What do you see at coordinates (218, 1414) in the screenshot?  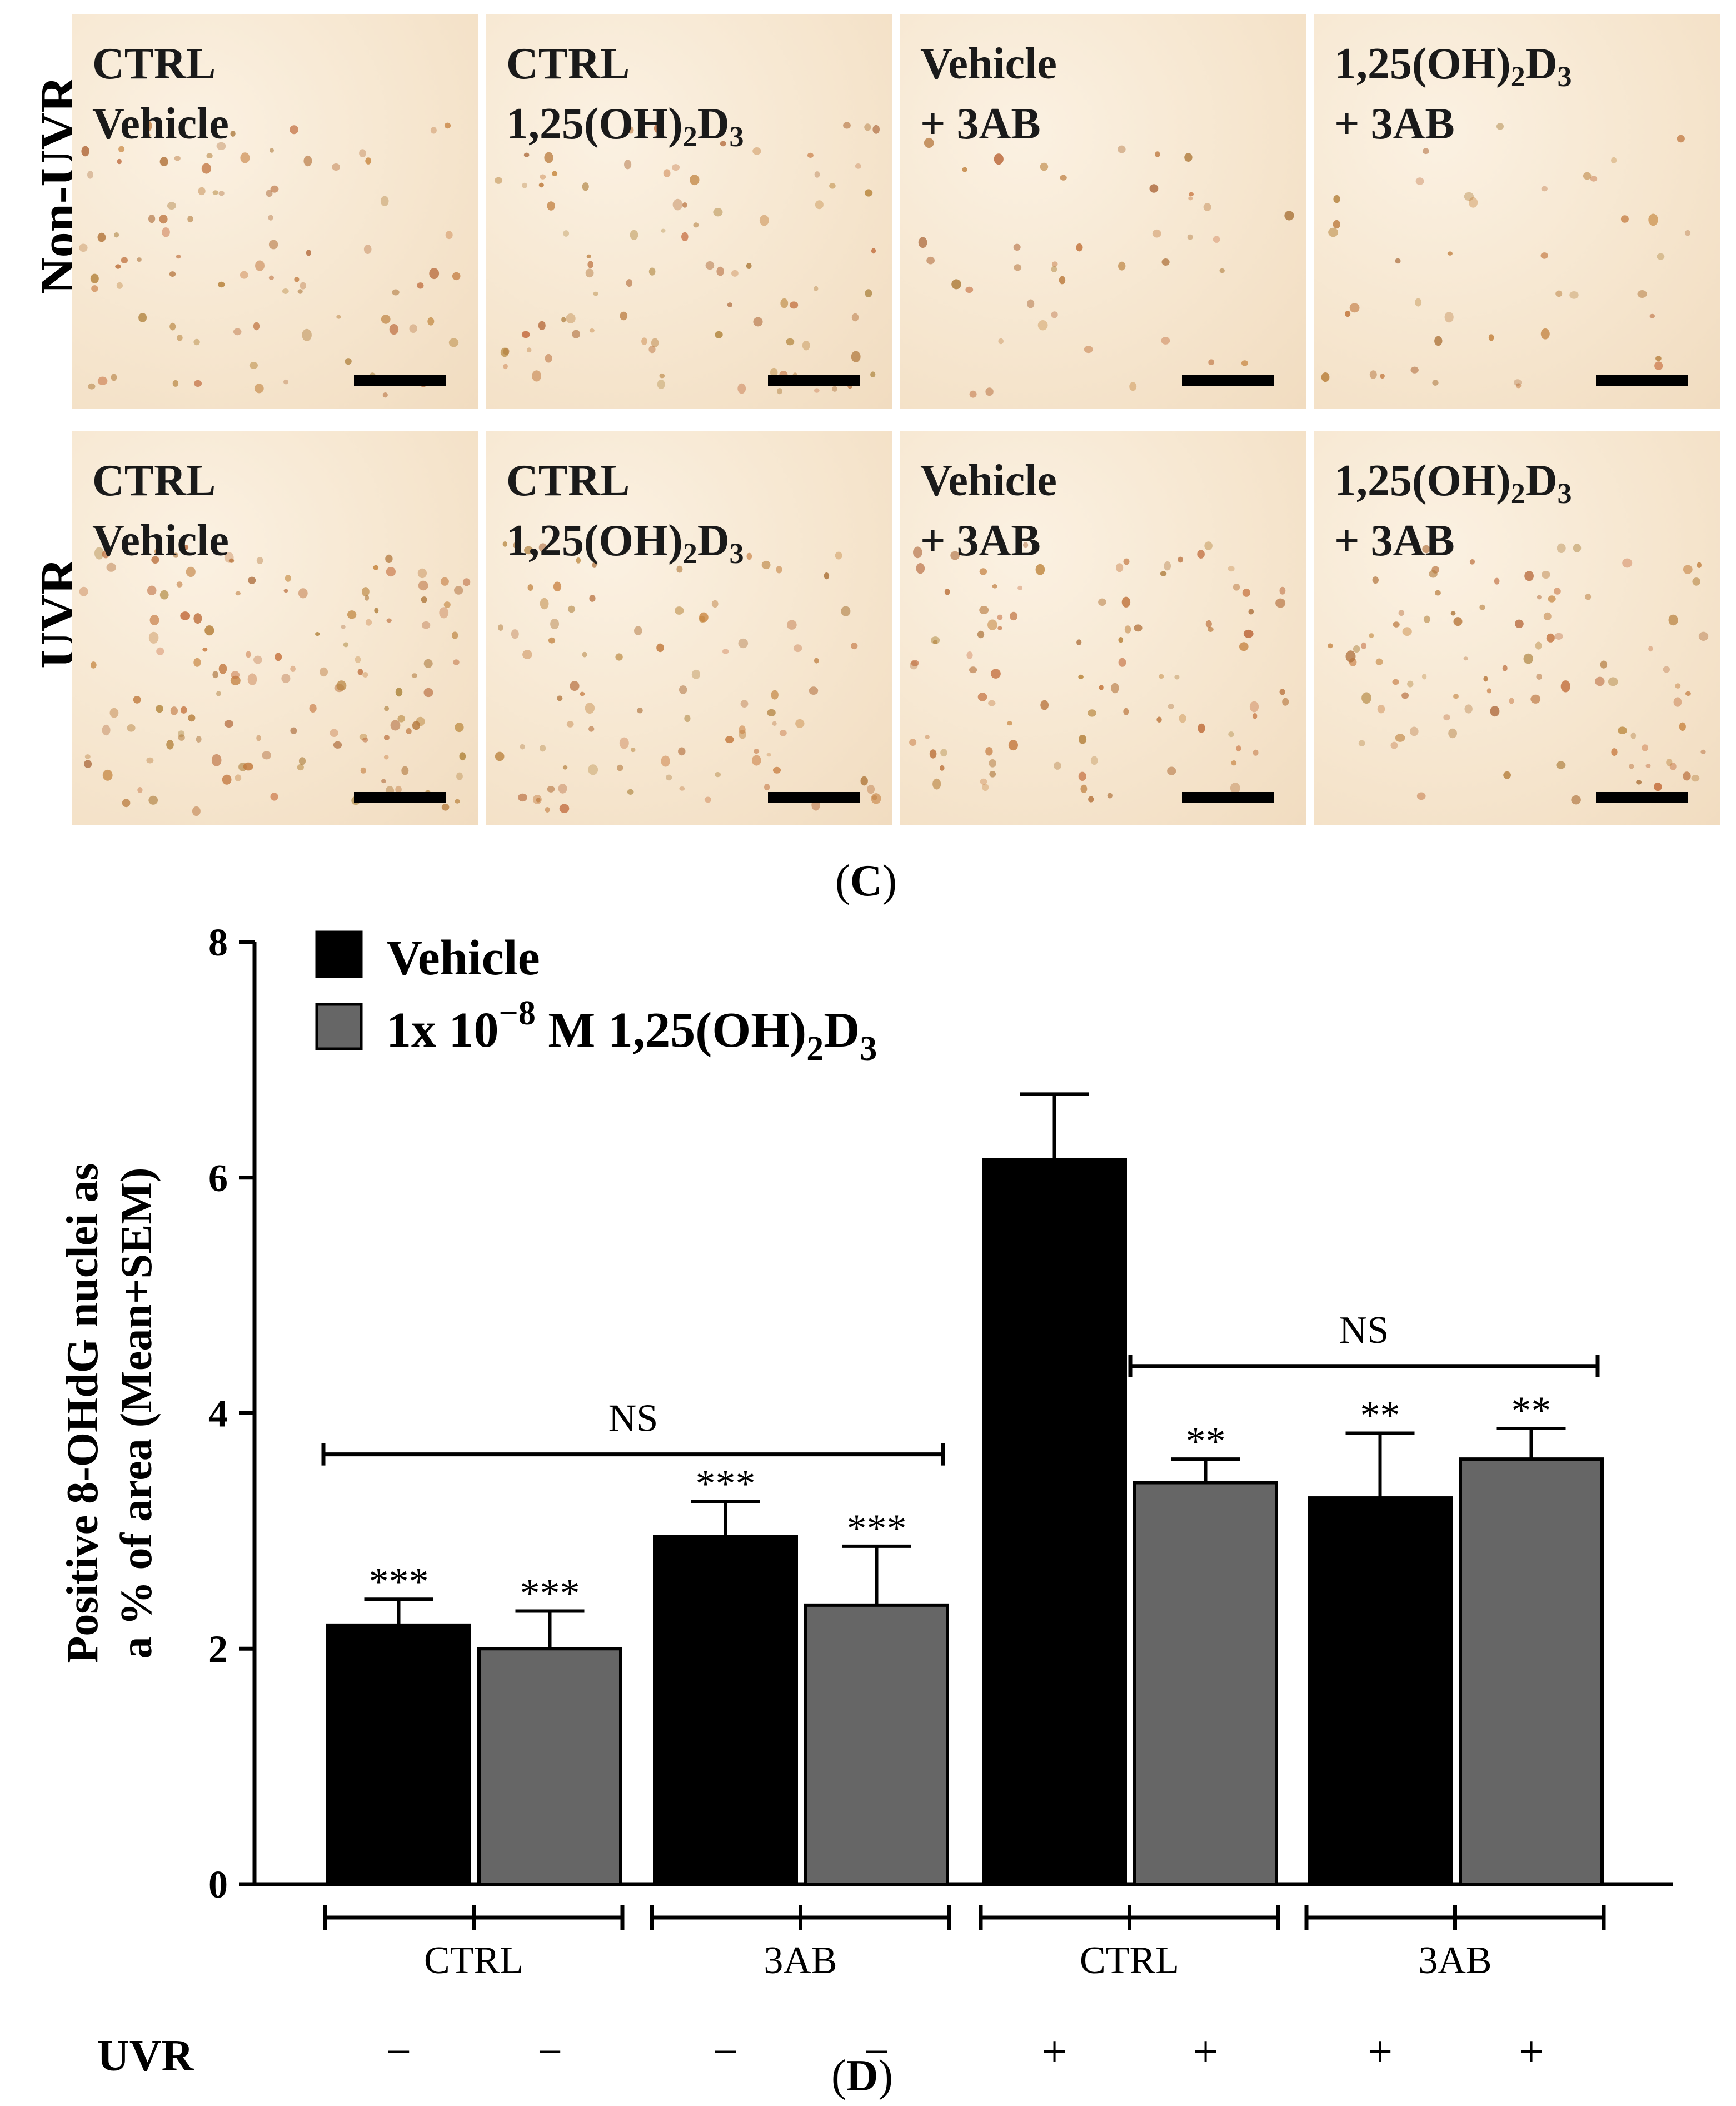 I see `y-tick-label: 4` at bounding box center [218, 1414].